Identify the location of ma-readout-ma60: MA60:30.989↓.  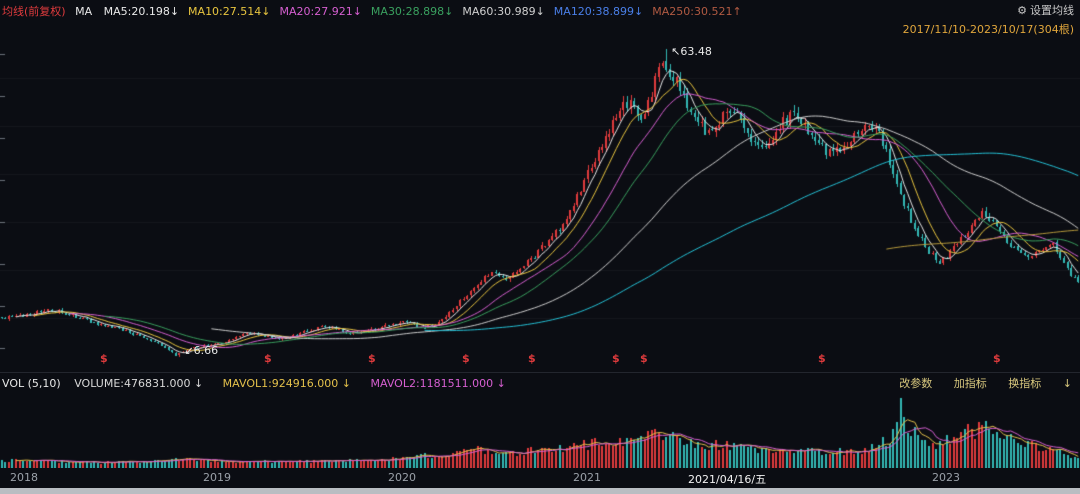
(503, 11).